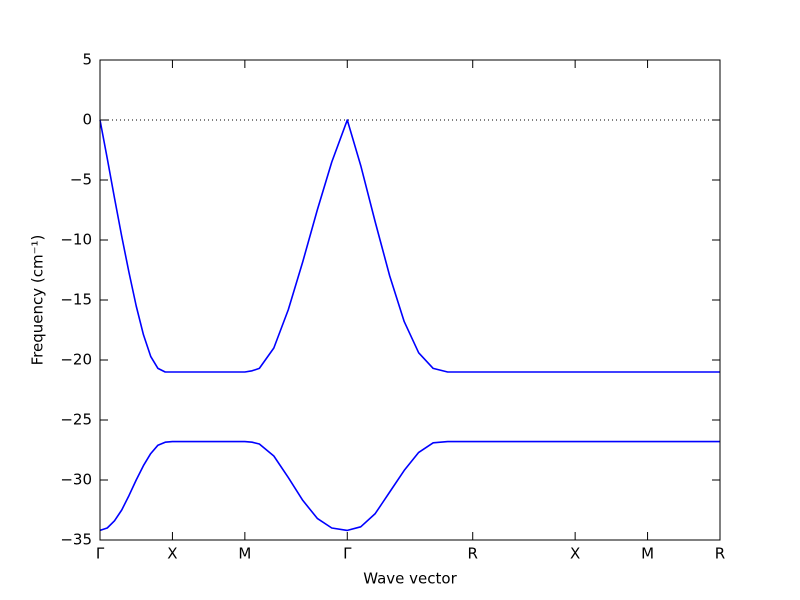 The image size is (800, 600). I want to click on y-tick-label: −10, so click(76, 240).